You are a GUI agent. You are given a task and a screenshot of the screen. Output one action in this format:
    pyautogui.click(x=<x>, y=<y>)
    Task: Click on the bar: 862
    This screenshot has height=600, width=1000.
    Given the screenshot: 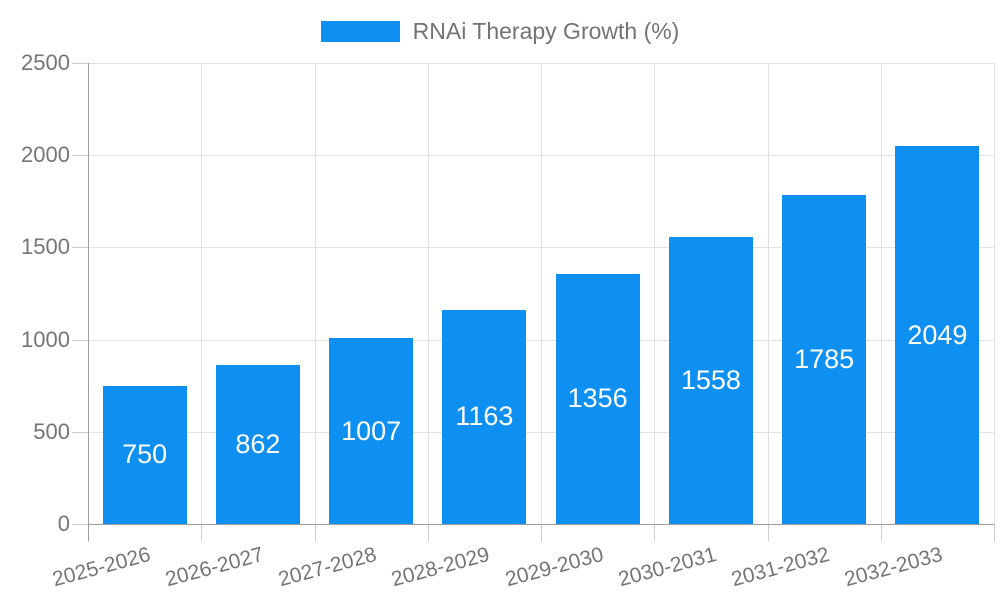 What is the action you would take?
    pyautogui.click(x=257, y=444)
    